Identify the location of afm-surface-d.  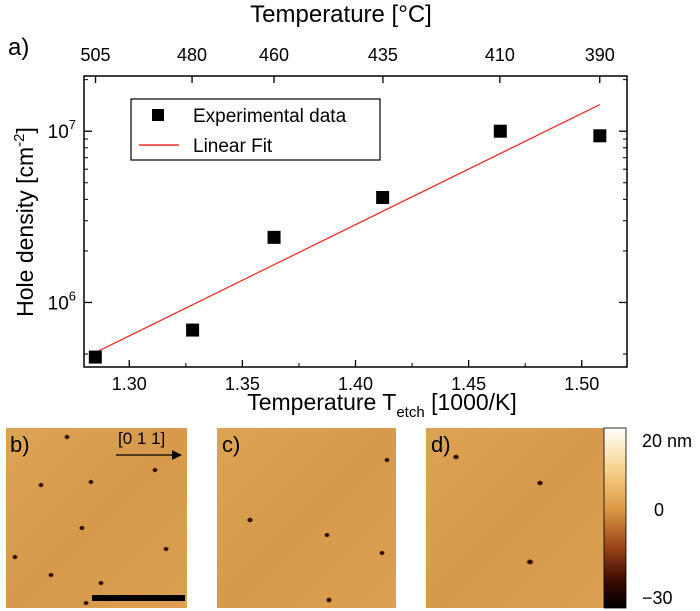
(515, 518).